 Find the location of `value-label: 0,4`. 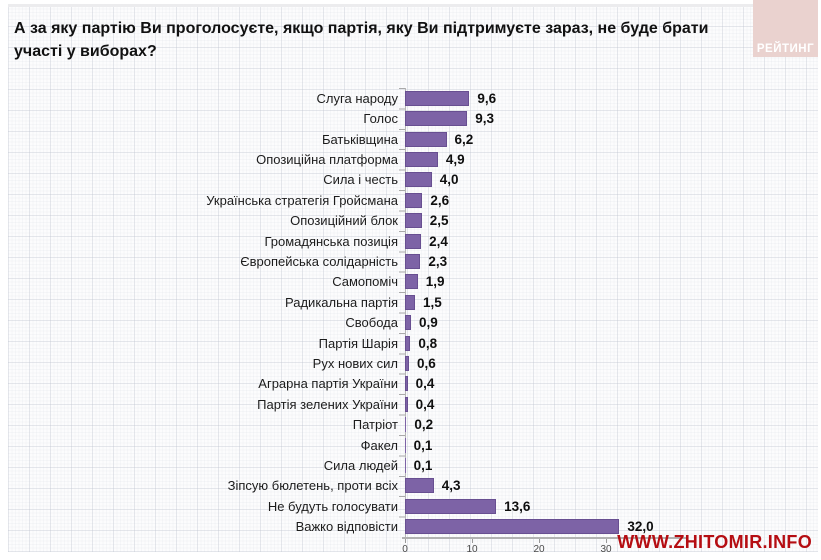

value-label: 0,4 is located at coordinates (425, 384).